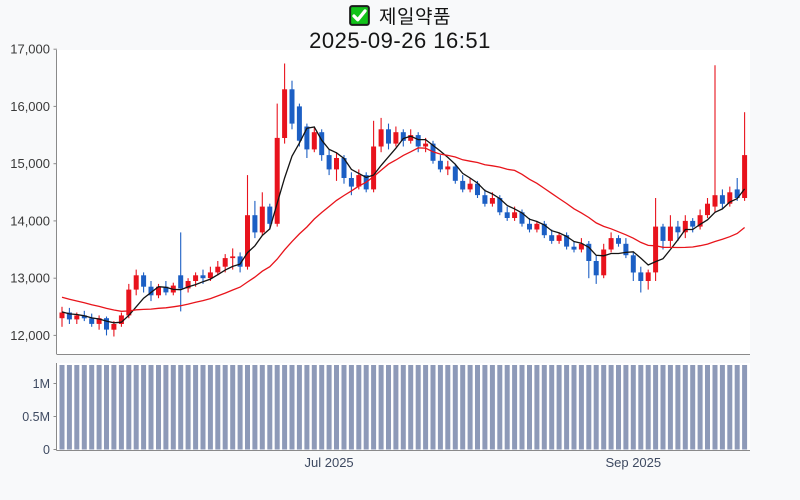 This screenshot has width=800, height=500. I want to click on volume-axis-labels: 1M 0.5M 0, so click(39, 417).